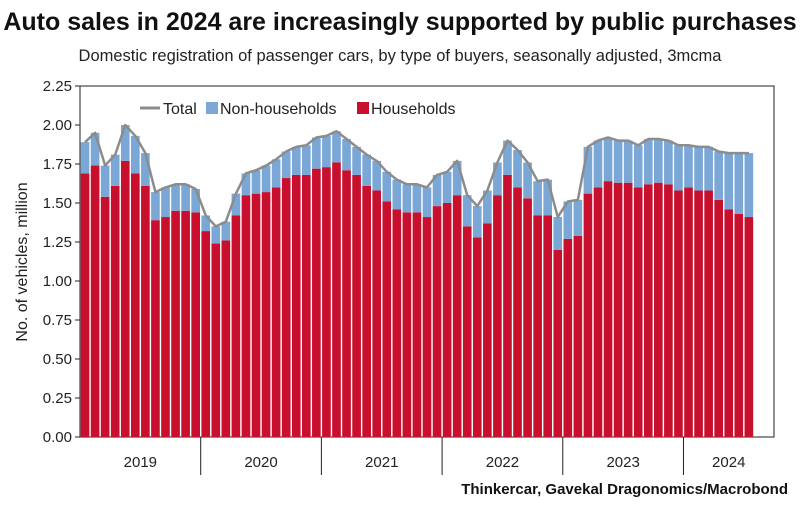  What do you see at coordinates (140, 462) in the screenshot?
I see `x-tick-label: 2019` at bounding box center [140, 462].